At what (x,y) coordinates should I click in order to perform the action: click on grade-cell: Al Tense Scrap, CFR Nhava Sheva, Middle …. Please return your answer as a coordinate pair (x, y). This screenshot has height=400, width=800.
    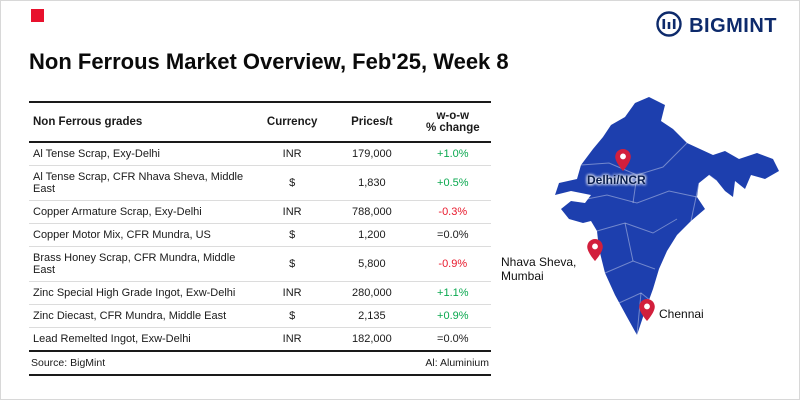
    Looking at the image, I should click on (142, 183).